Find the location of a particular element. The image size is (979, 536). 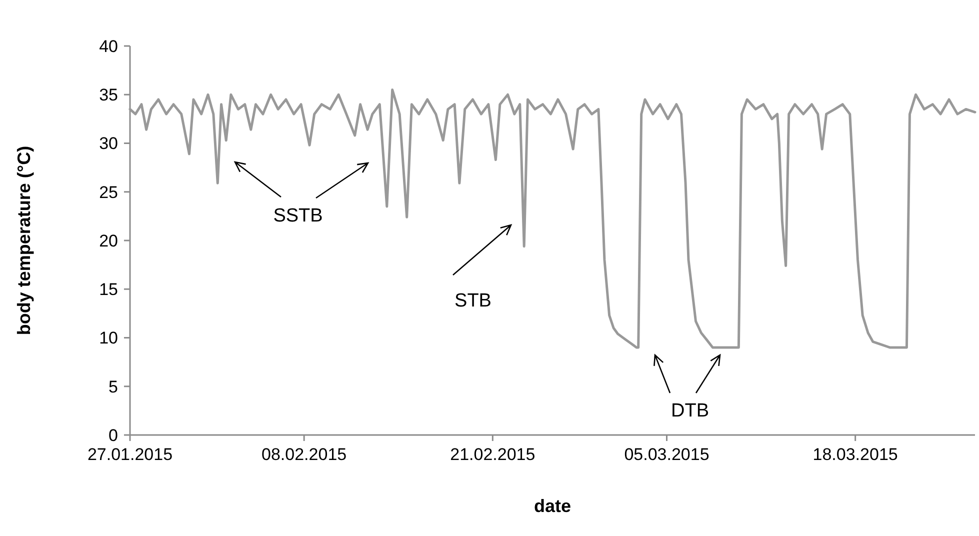

x-tick-label: 27.01.2015 is located at coordinates (130, 454).